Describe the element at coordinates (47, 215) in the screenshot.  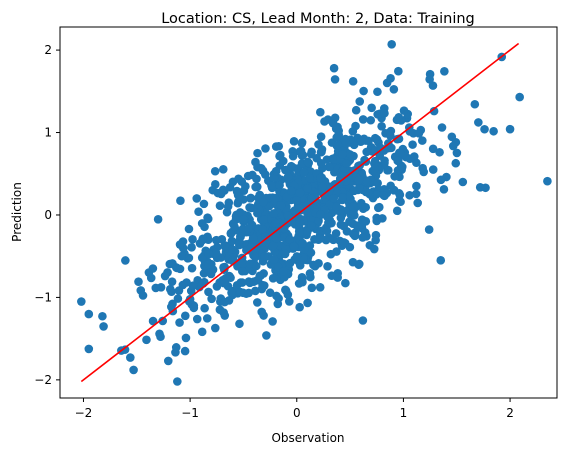
I see `y-axis-ticks: −2 −1 0 1 2` at that location.